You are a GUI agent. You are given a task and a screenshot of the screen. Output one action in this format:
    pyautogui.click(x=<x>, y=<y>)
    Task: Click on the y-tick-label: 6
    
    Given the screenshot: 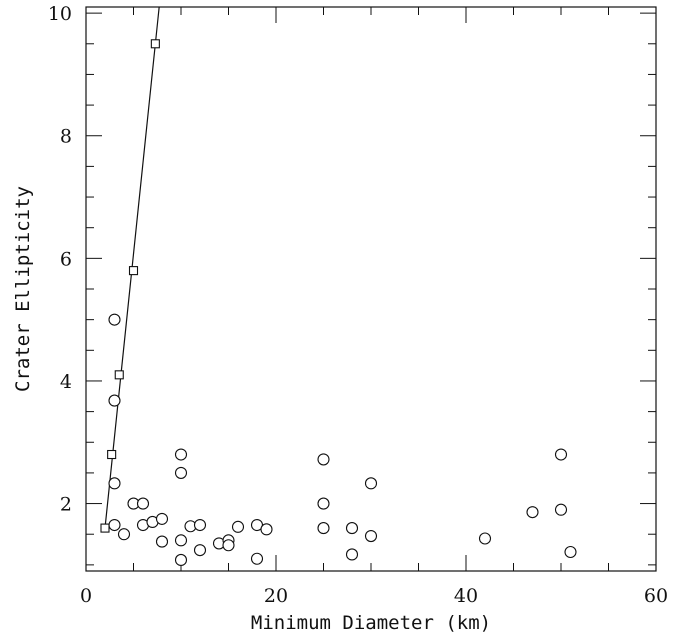 What is the action you would take?
    pyautogui.click(x=66, y=259)
    